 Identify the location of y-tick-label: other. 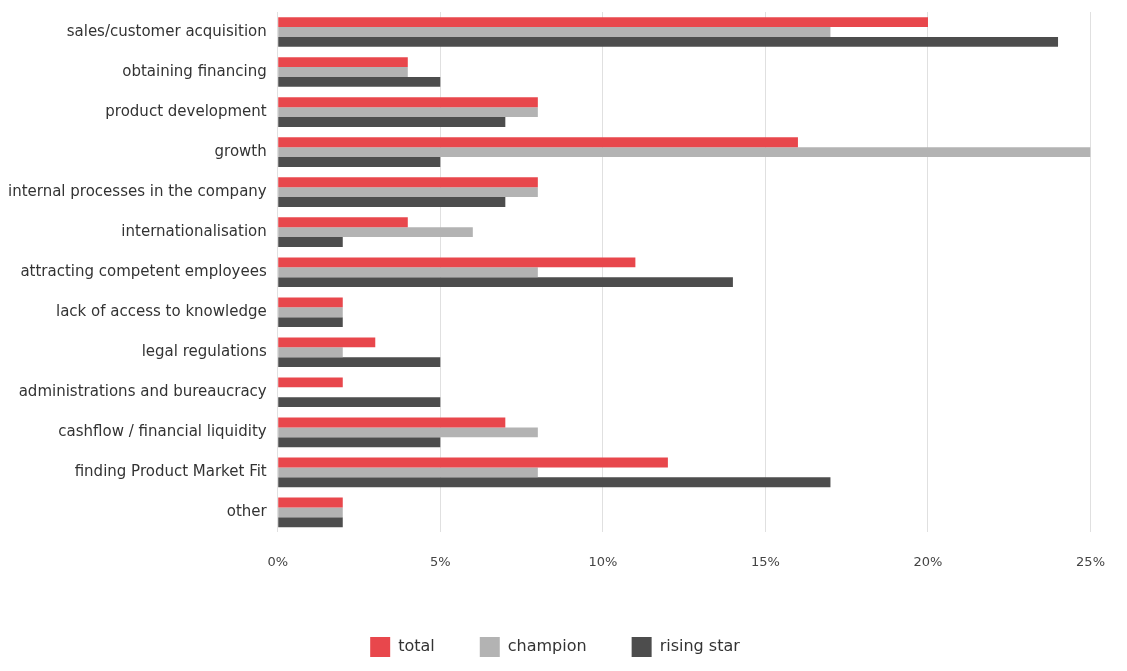
(247, 511).